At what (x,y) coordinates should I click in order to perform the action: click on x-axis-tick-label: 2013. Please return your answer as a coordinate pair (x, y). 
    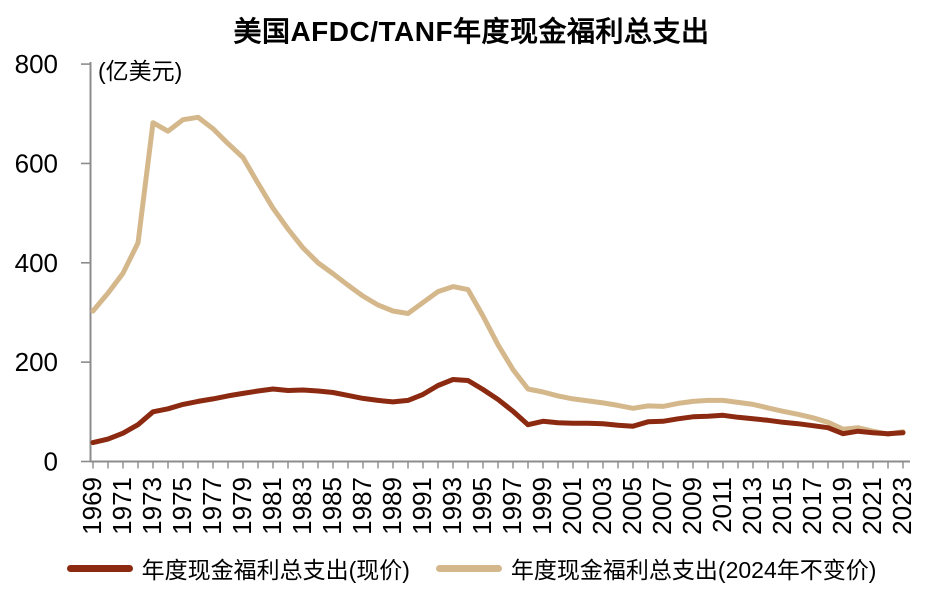
    Looking at the image, I should click on (752, 506).